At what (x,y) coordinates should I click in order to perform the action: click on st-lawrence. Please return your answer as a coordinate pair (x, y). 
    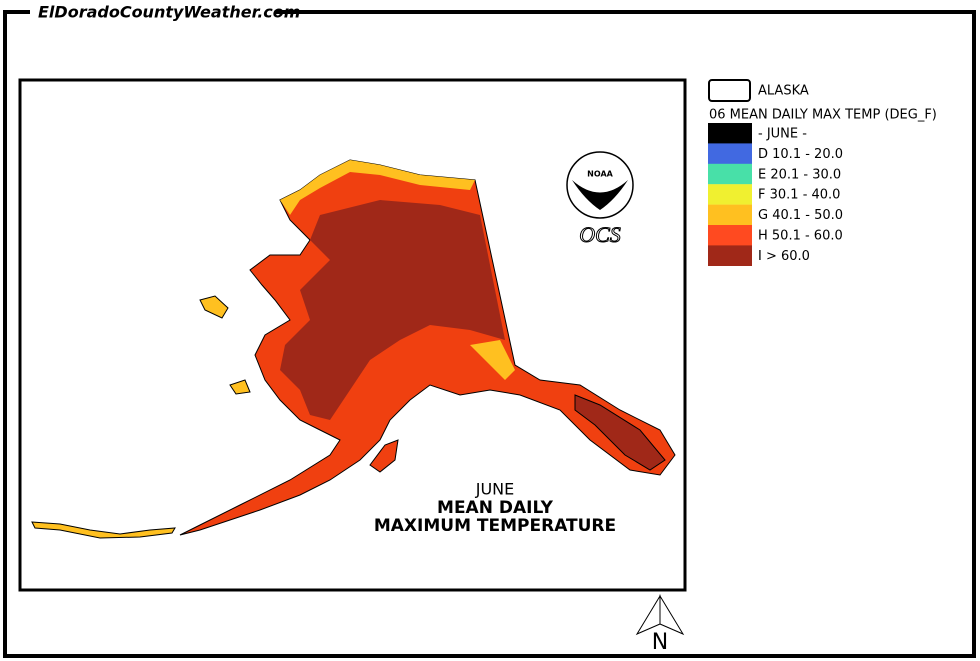
    Looking at the image, I should click on (214, 307).